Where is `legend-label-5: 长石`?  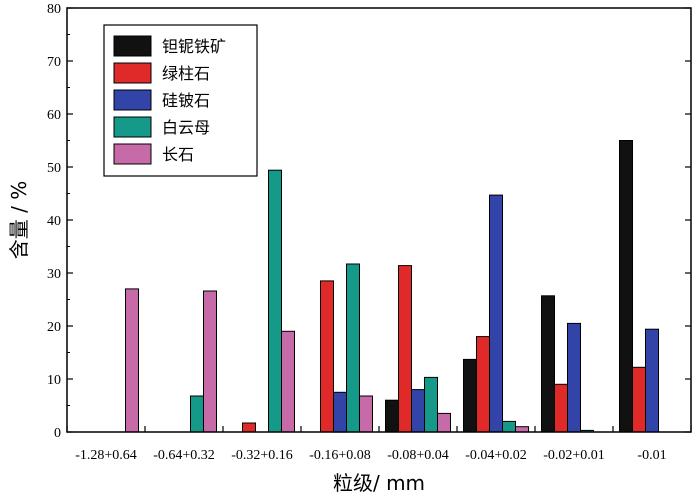
legend-label-5: 长石 is located at coordinates (178, 154).